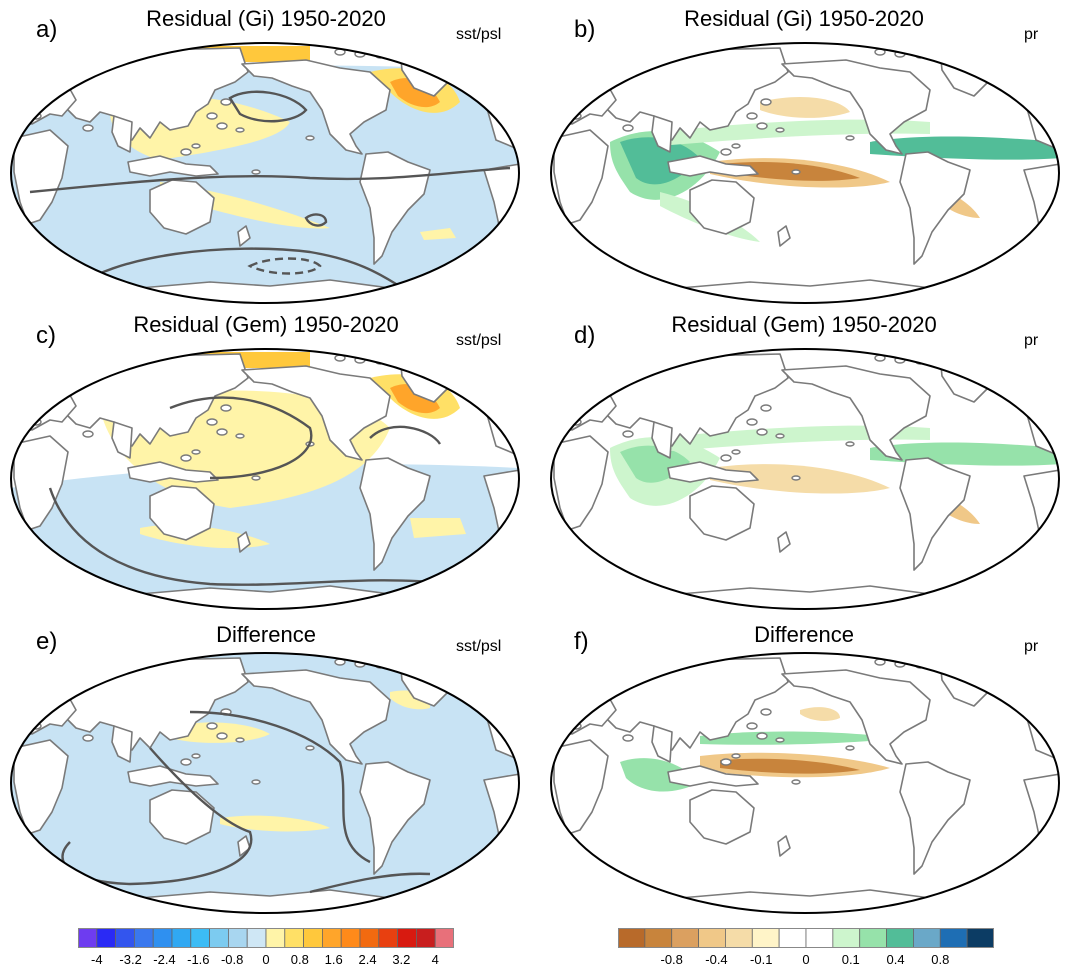 Image resolution: width=1072 pixels, height=978 pixels. I want to click on panel-label: e), so click(47, 641).